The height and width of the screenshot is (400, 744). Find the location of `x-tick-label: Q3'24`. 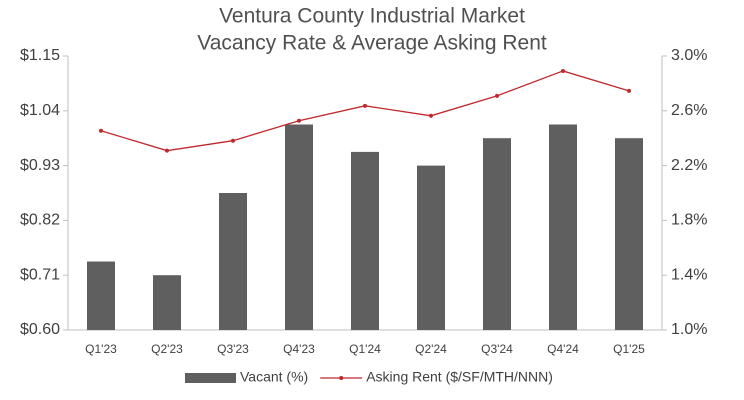

x-tick-label: Q3'24 is located at coordinates (497, 349).